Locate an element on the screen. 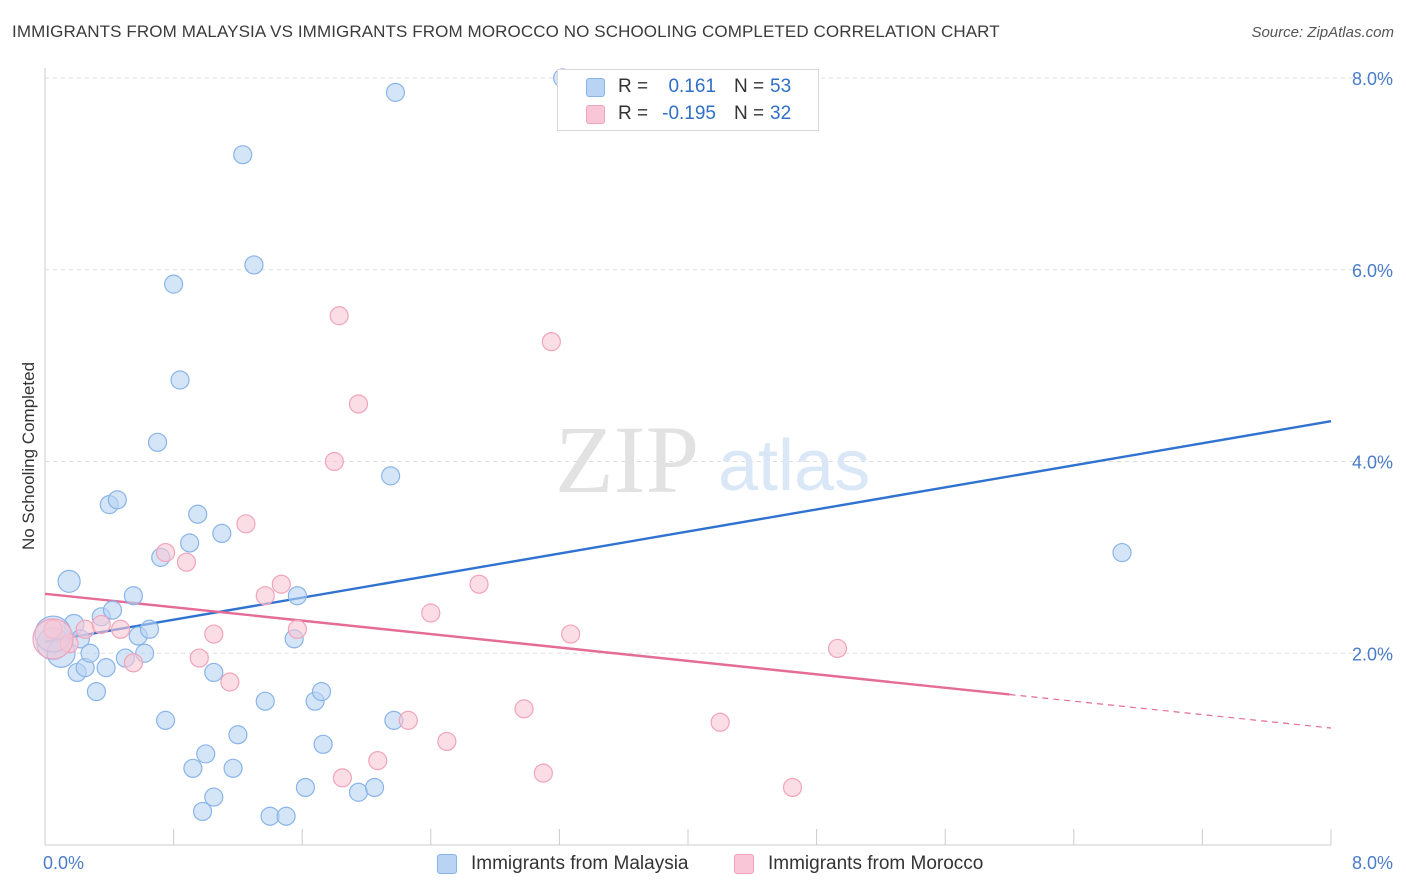 This screenshot has width=1406, height=892. r-value: -0.195 is located at coordinates (689, 113).